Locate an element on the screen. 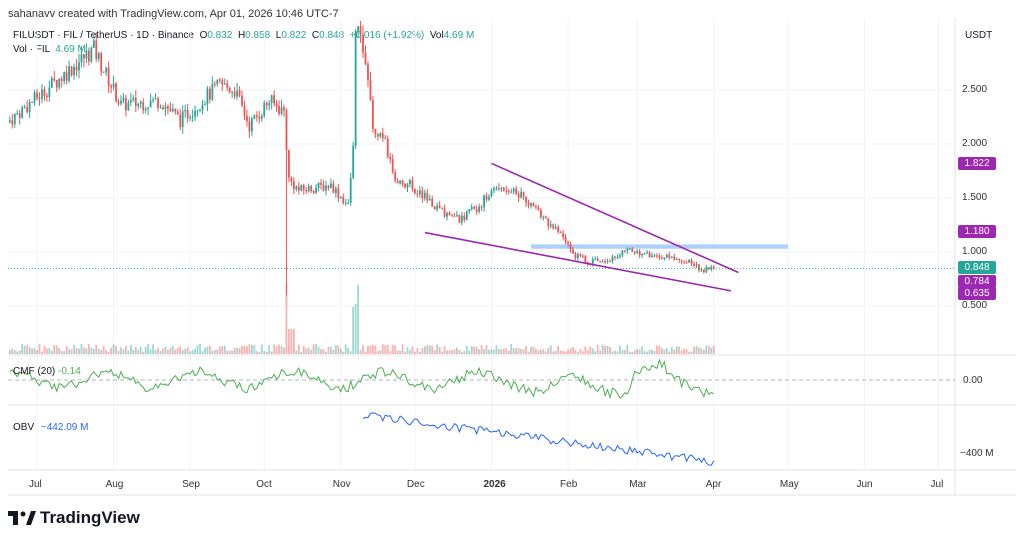 The width and height of the screenshot is (1024, 539). lower-trendline is located at coordinates (578, 261).